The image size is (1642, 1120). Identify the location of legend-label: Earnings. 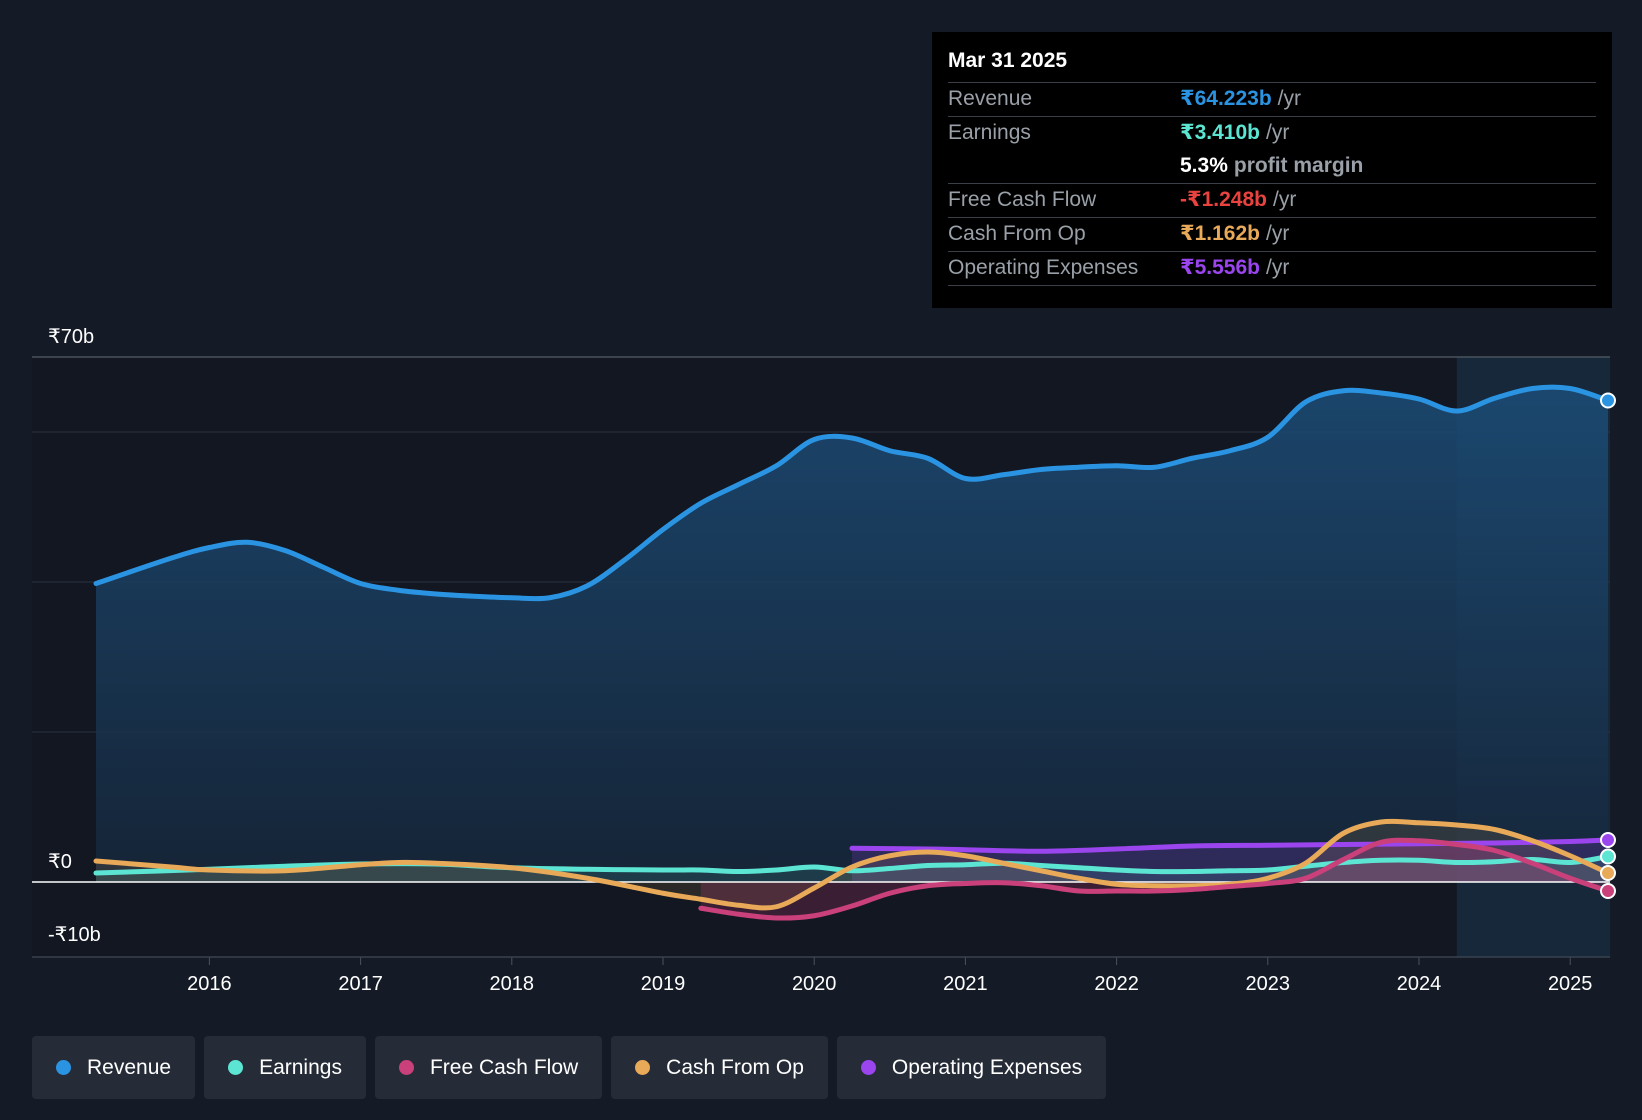
(300, 1067).